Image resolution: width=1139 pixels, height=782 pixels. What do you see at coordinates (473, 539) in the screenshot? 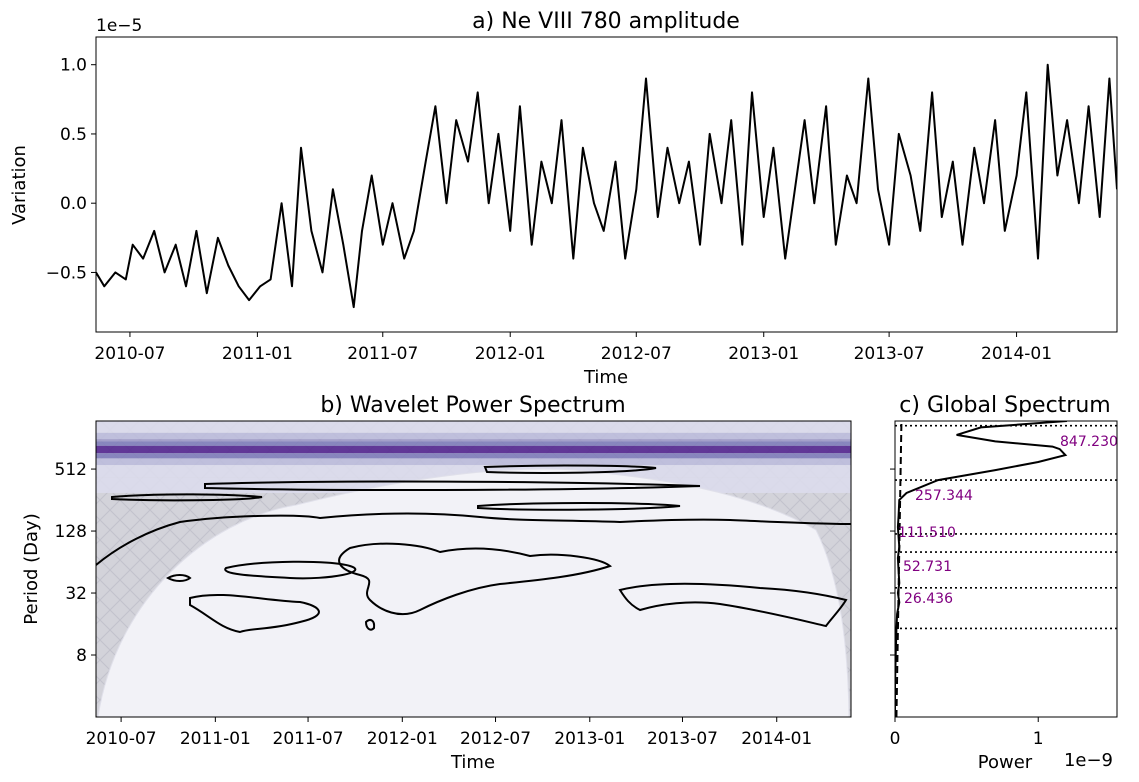
I see `contour-right` at bounding box center [473, 539].